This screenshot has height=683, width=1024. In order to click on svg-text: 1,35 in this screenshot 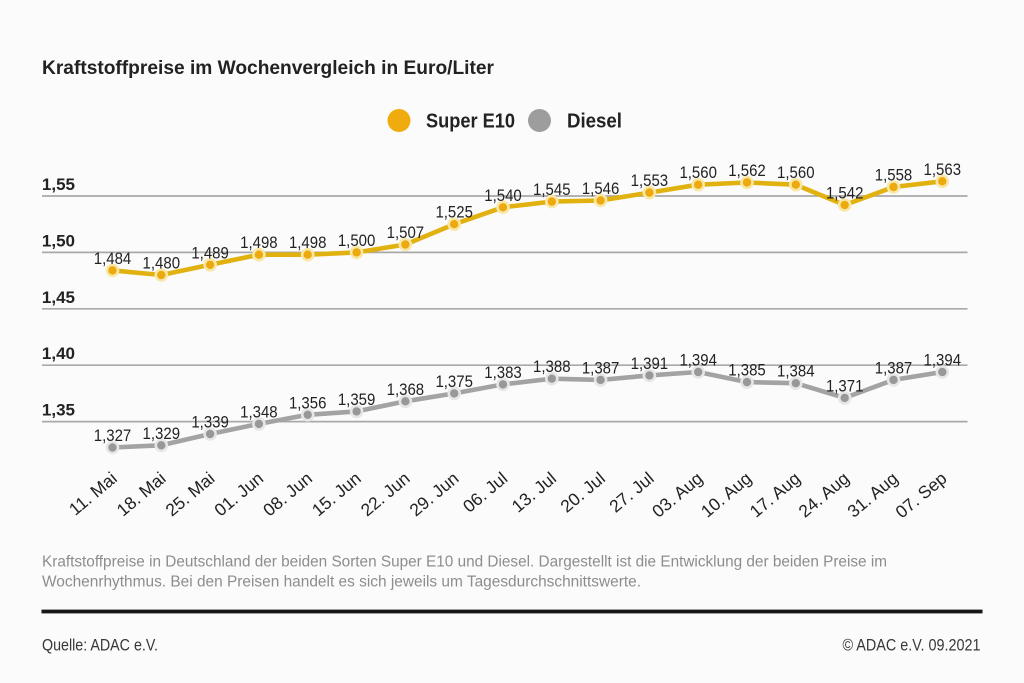, I will do `click(58, 410)`.